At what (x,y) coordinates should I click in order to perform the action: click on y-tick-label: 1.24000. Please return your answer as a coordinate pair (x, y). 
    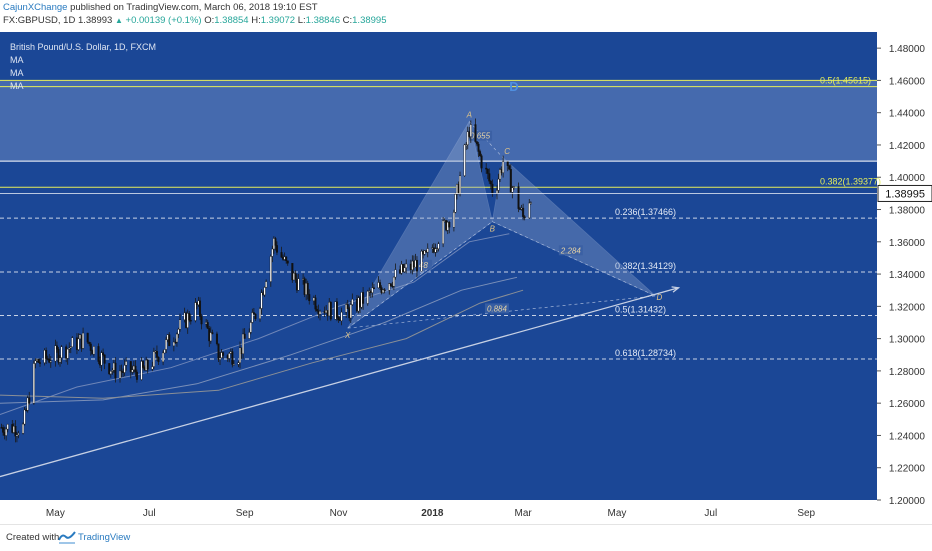
    Looking at the image, I should click on (907, 436).